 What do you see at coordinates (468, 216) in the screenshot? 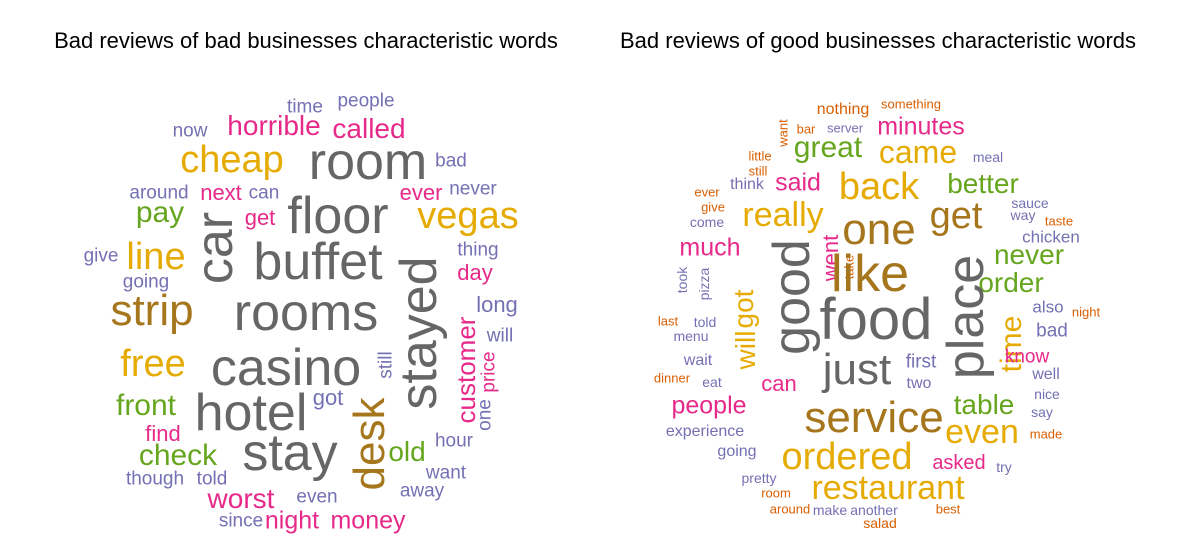
I see `cloud-word: vegas` at bounding box center [468, 216].